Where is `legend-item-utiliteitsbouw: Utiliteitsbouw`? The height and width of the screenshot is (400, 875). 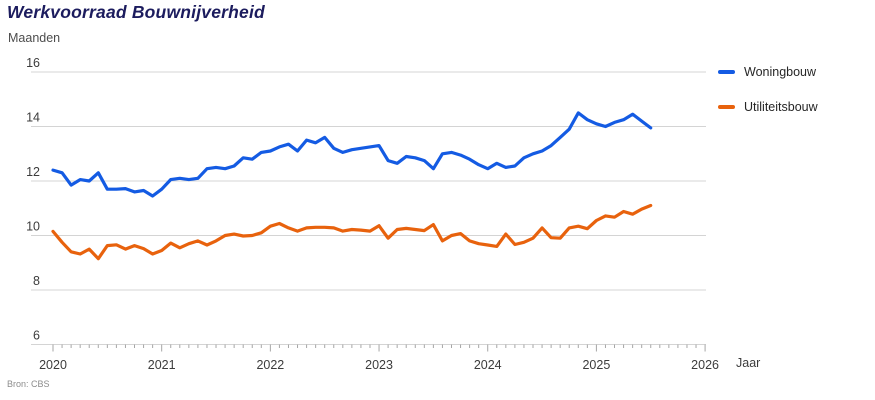
legend-item-utiliteitsbouw: Utiliteitsbouw is located at coordinates (793, 107).